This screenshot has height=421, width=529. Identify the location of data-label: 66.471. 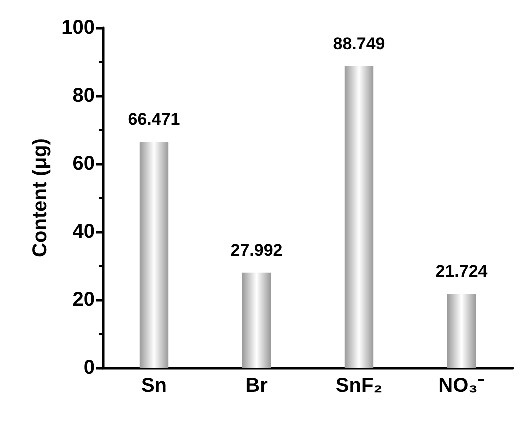
(154, 119).